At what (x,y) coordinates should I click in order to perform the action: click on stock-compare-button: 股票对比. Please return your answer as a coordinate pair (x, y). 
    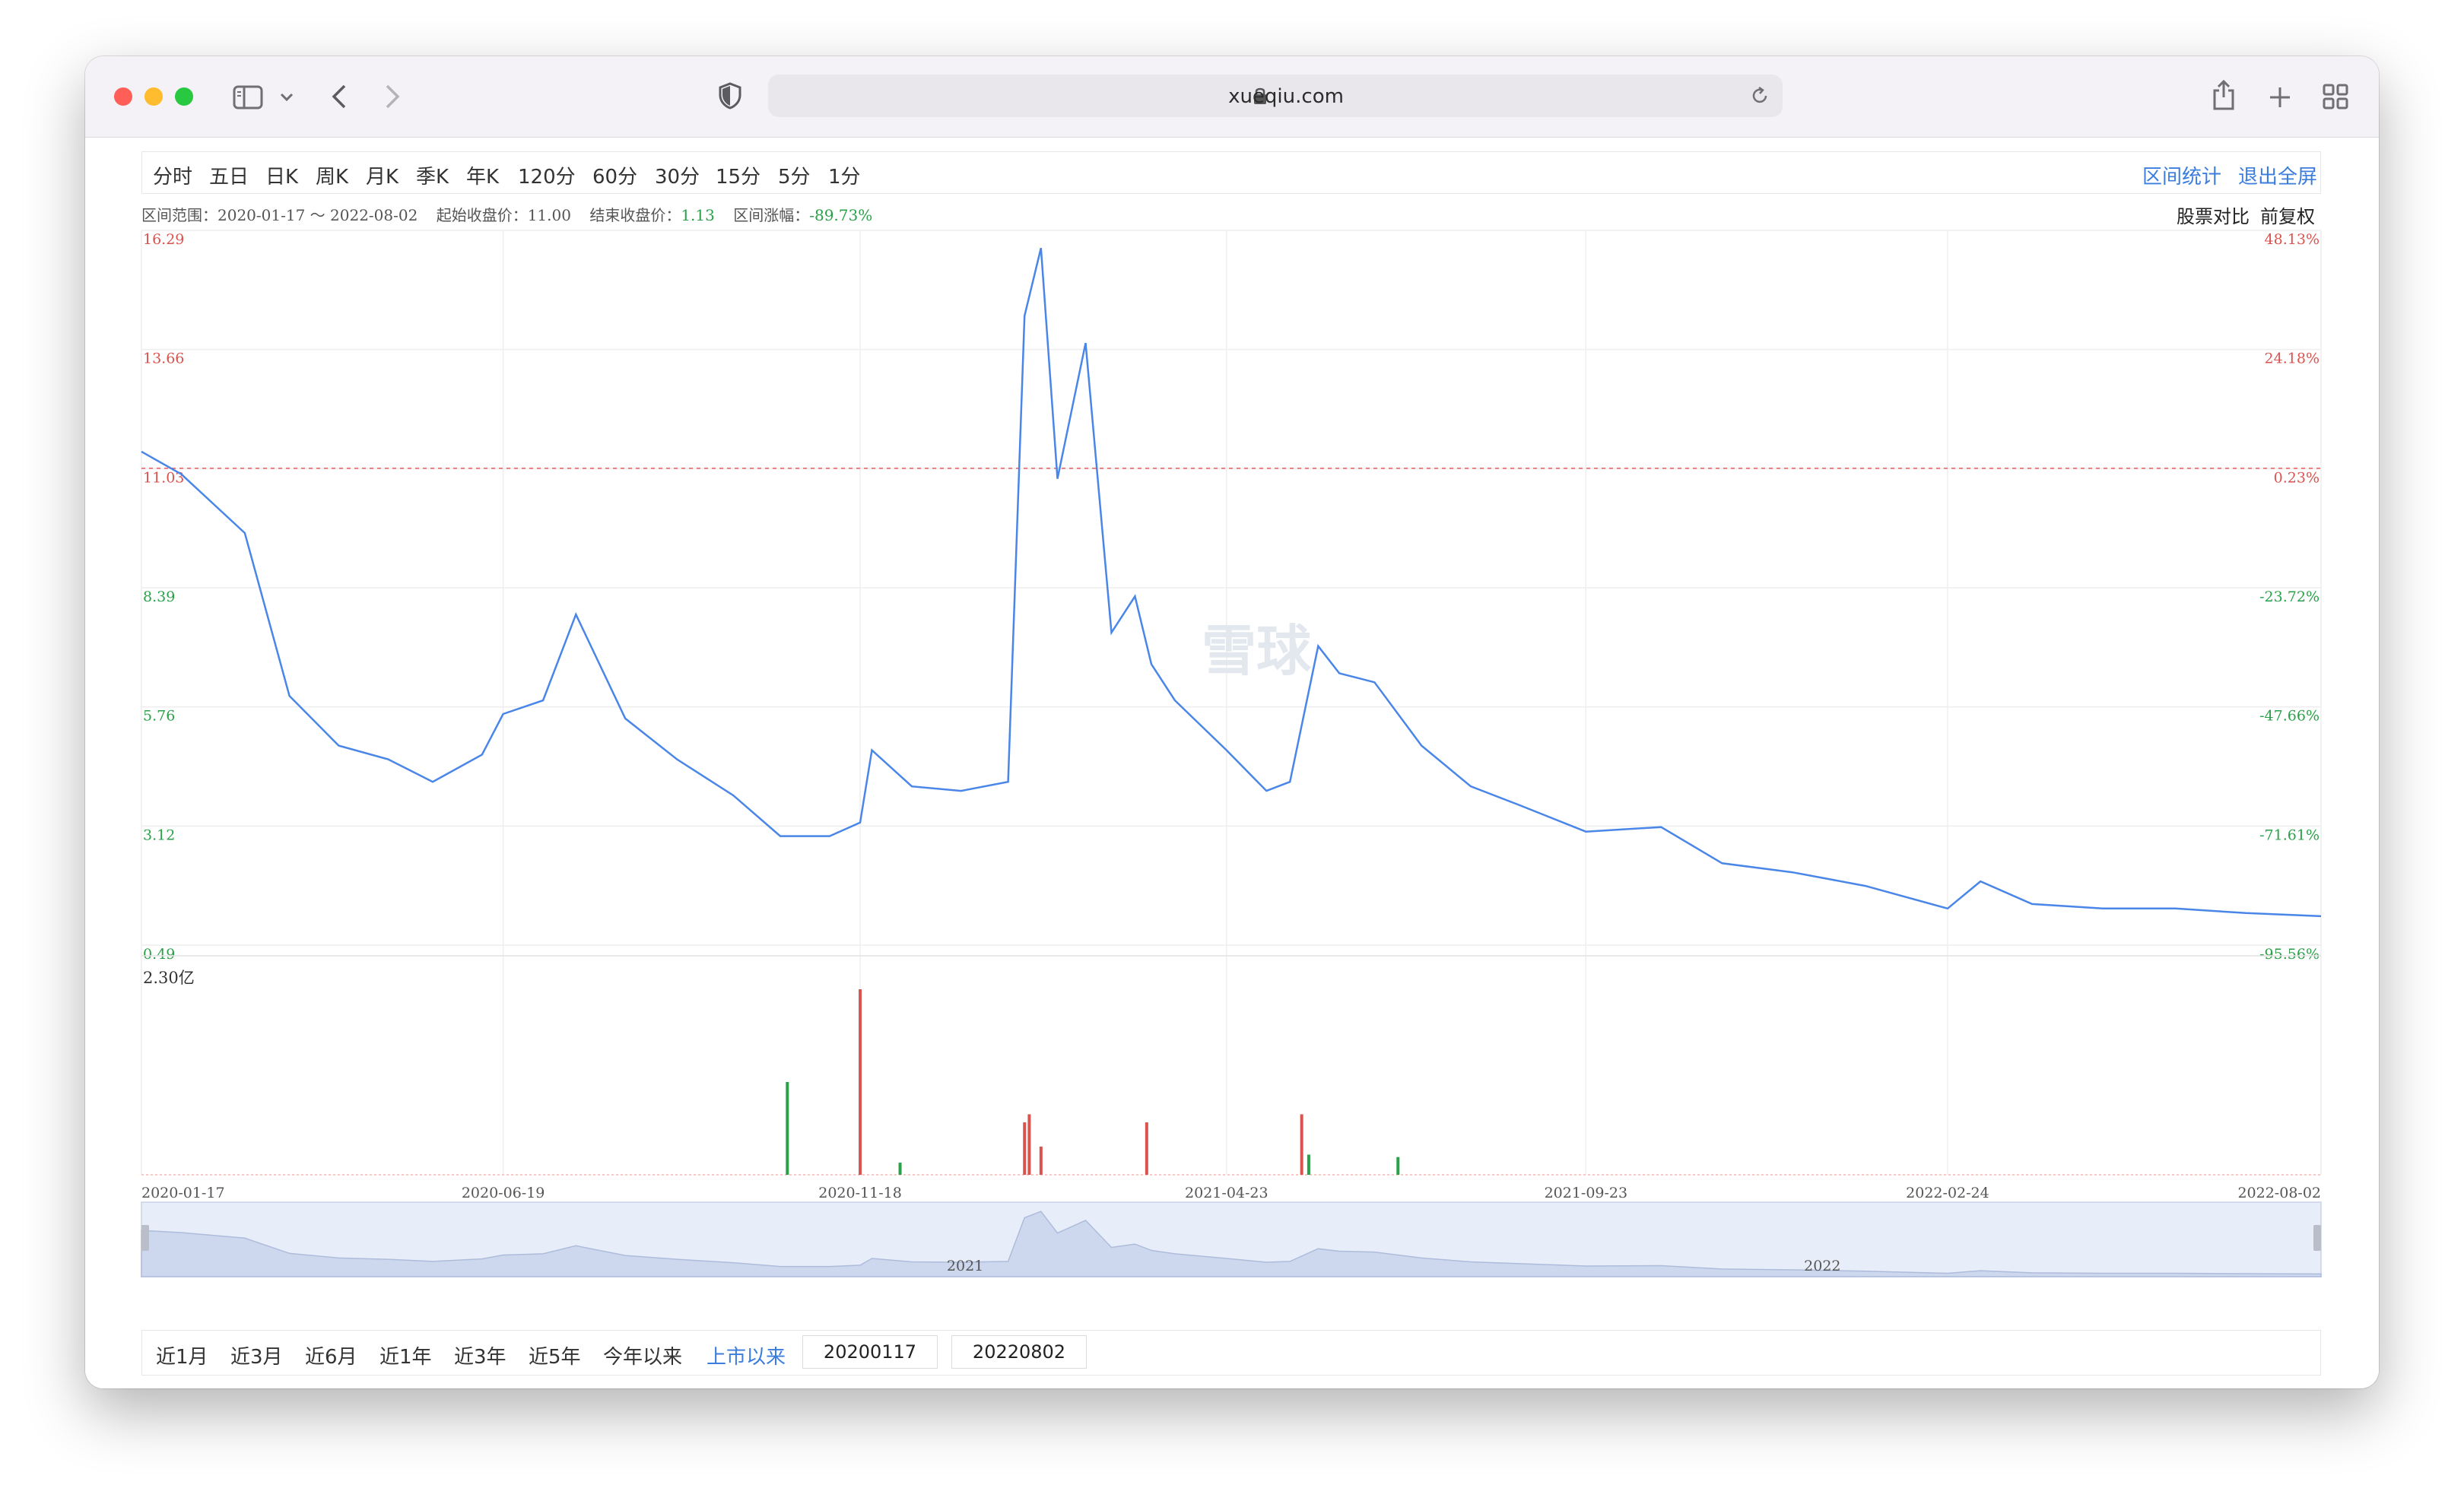
    Looking at the image, I should click on (2213, 216).